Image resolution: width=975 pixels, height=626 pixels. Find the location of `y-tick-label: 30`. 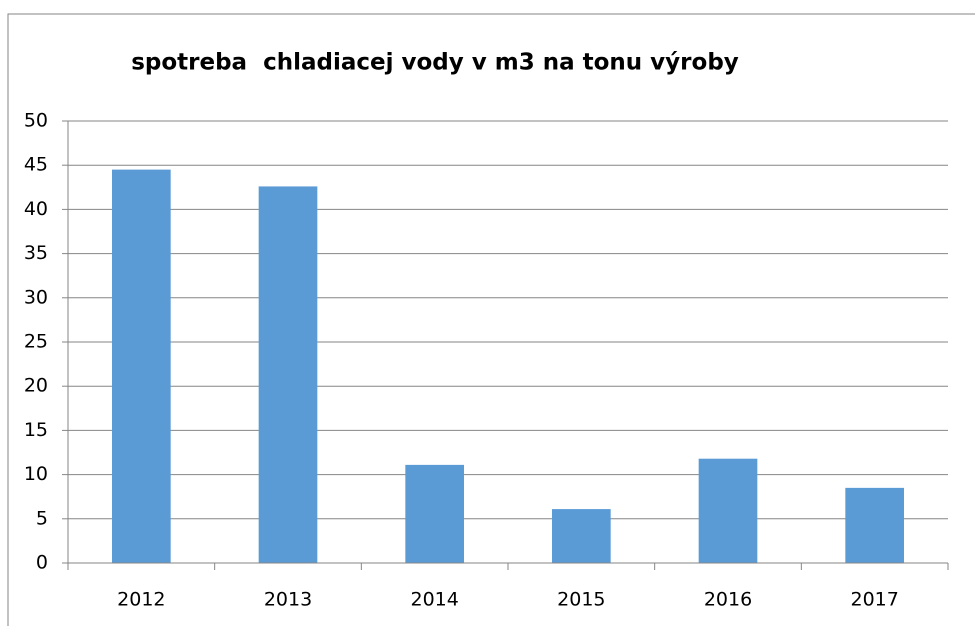

y-tick-label: 30 is located at coordinates (36, 297).